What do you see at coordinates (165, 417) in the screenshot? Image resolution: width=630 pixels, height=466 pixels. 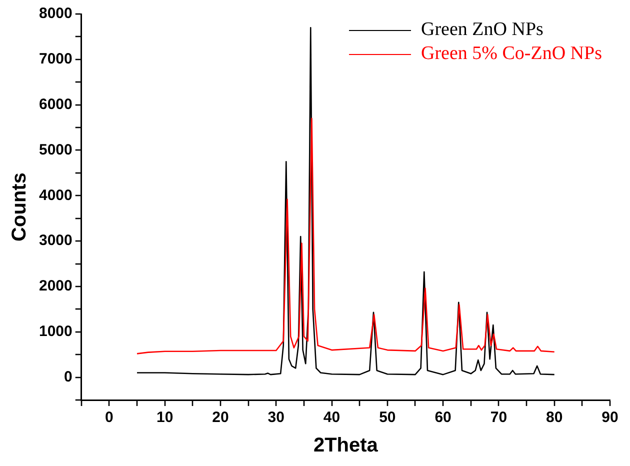 I see `x-tick-label: 10` at bounding box center [165, 417].